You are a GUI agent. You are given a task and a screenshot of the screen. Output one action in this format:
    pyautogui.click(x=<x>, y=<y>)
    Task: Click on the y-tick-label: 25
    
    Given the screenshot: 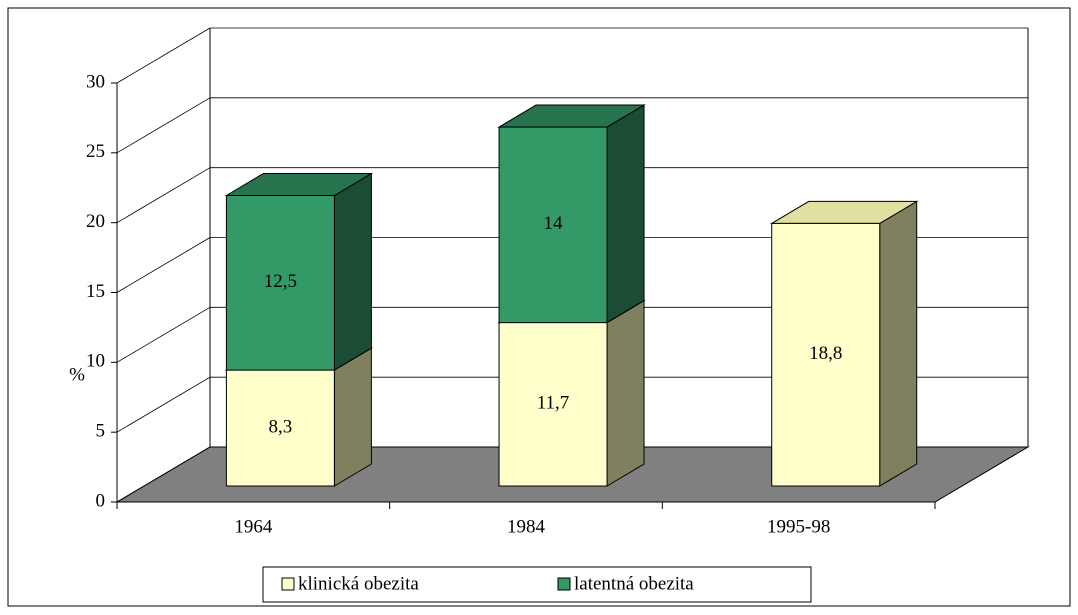 What is the action you would take?
    pyautogui.click(x=95, y=151)
    